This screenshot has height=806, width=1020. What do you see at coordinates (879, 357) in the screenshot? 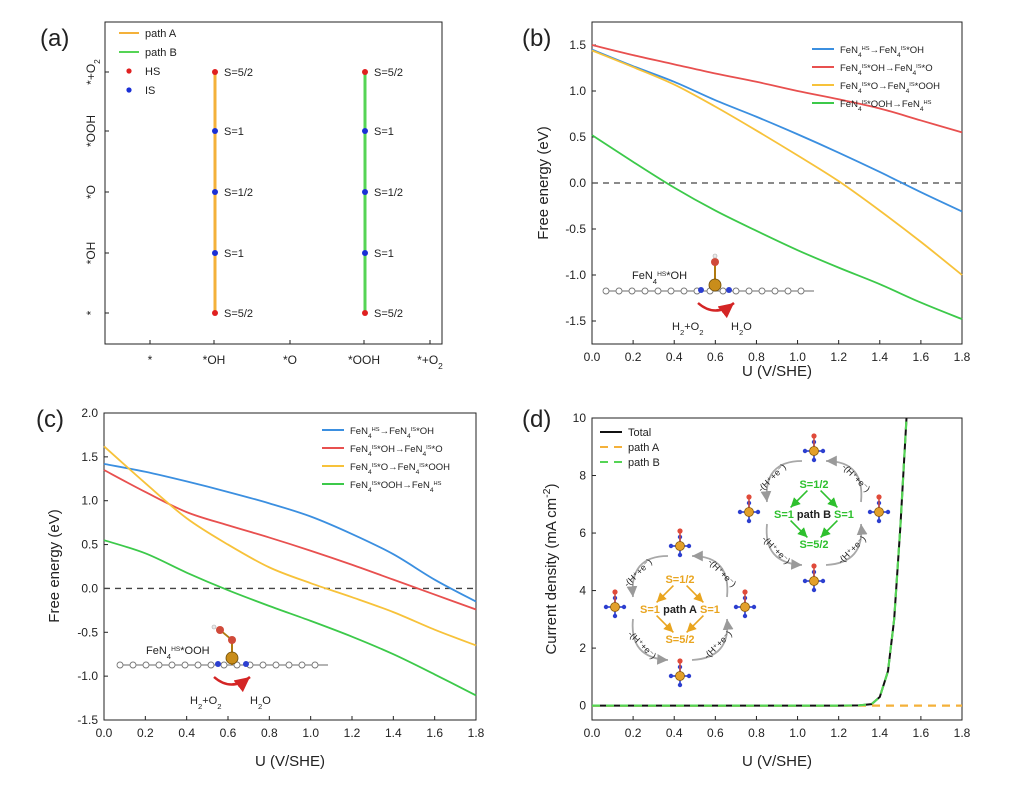
I see `b-xtick-7: 1.4` at bounding box center [879, 357].